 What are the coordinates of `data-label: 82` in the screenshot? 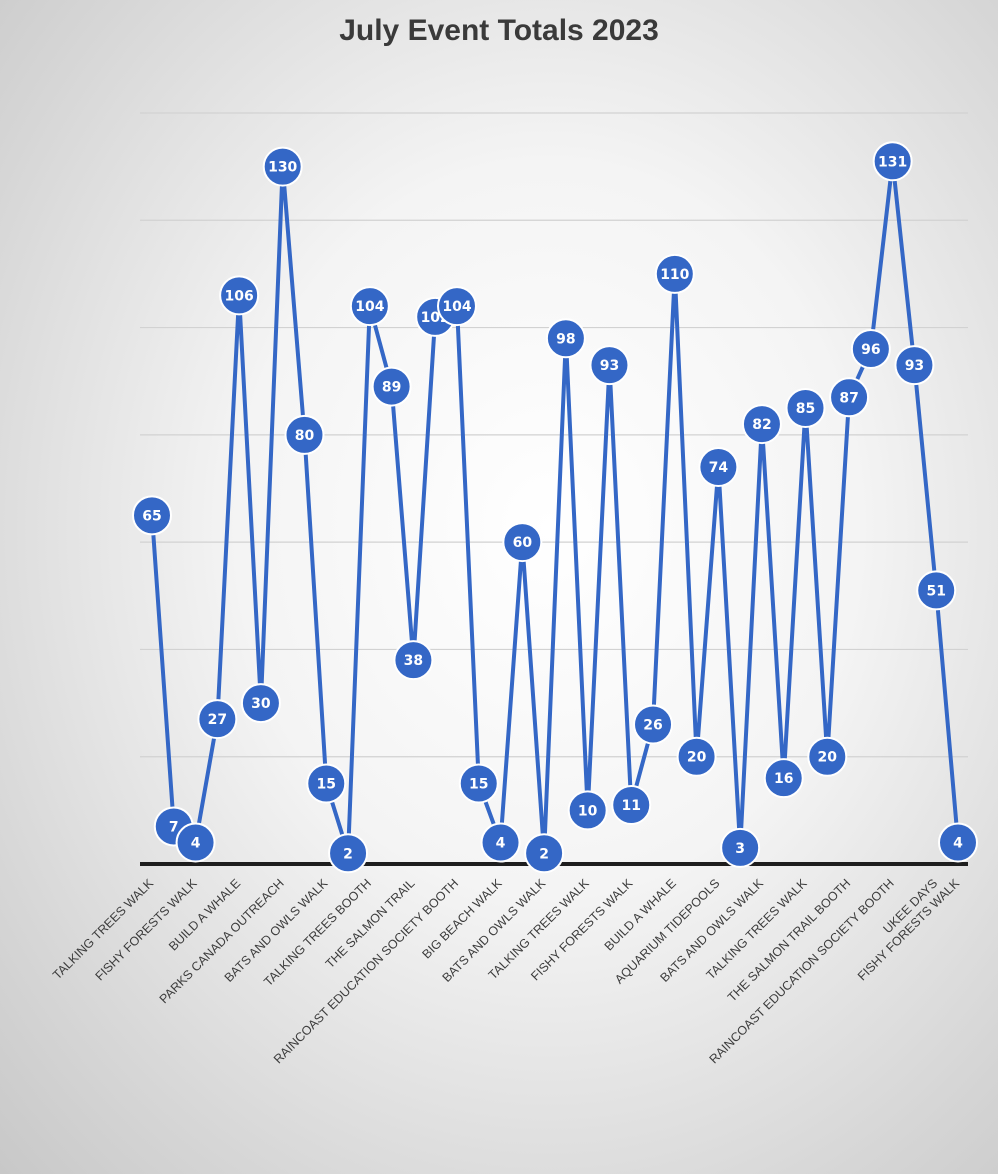 It's located at (761, 425).